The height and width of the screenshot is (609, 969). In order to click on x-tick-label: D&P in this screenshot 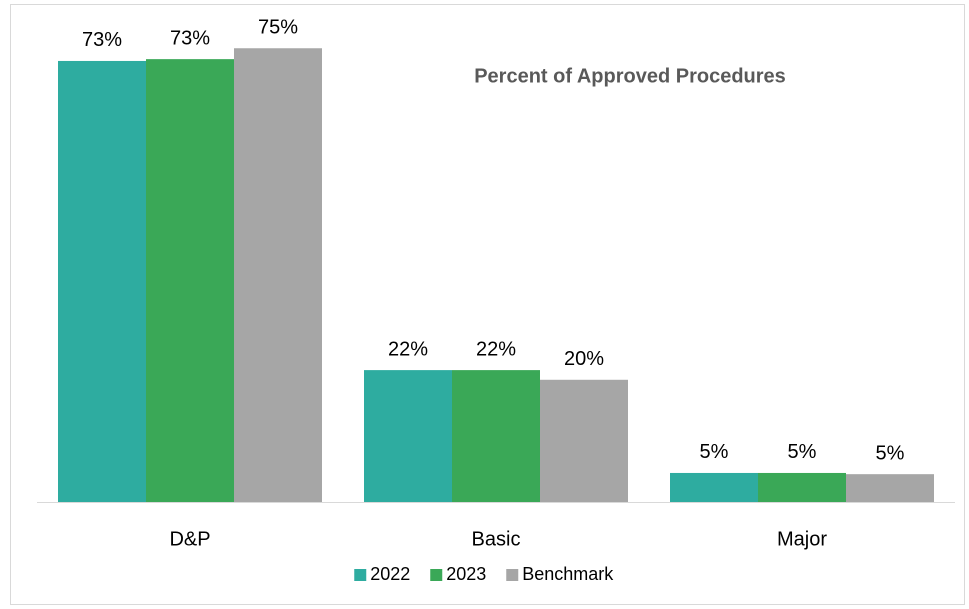, I will do `click(189, 539)`.